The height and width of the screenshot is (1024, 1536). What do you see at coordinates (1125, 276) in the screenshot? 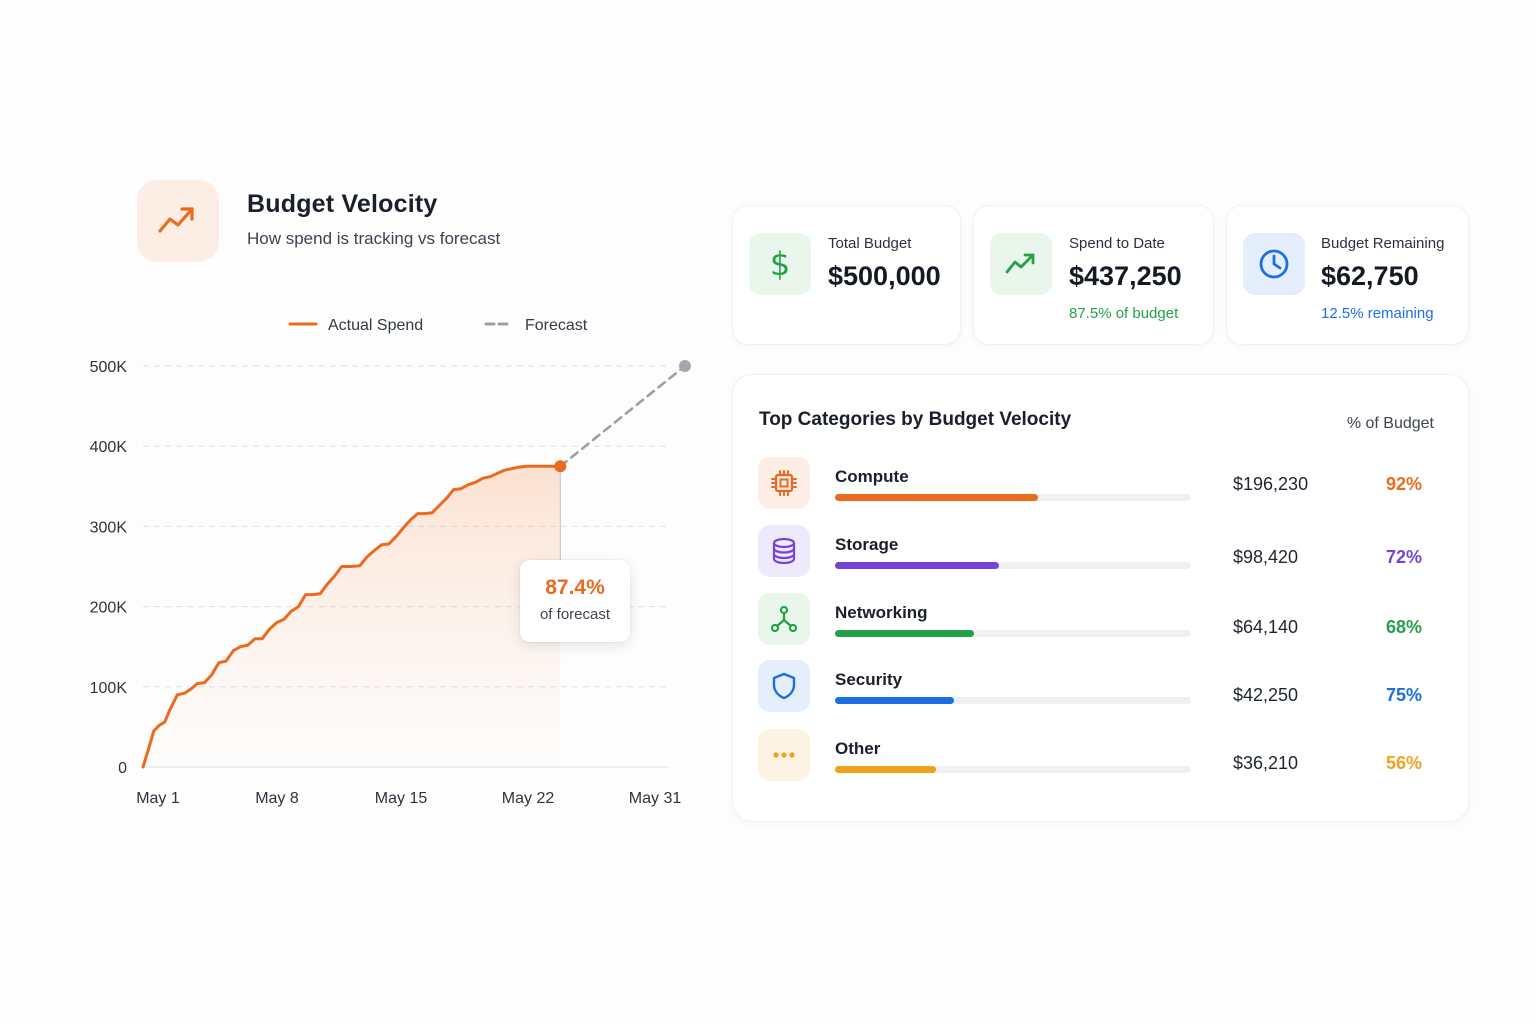
I see `kpi-value: $437,250` at bounding box center [1125, 276].